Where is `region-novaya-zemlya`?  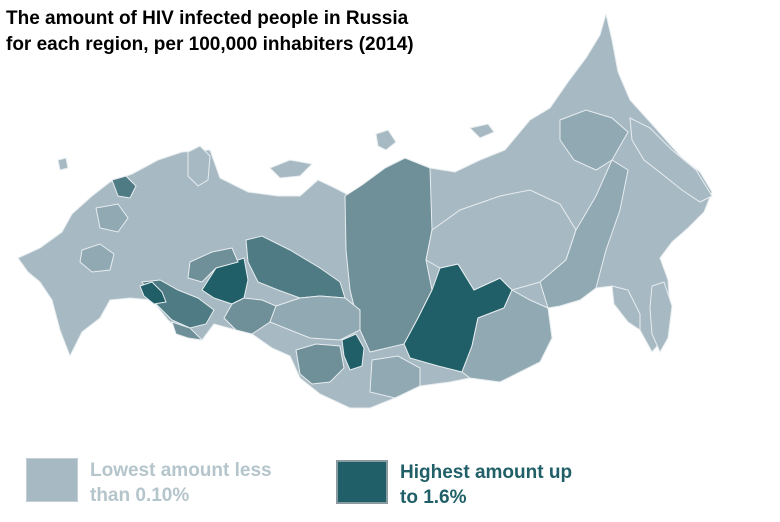 region-novaya-zemlya is located at coordinates (199, 166).